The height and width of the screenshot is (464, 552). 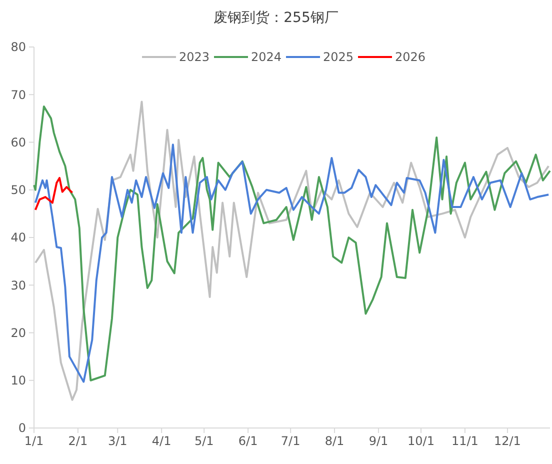 What do you see at coordinates (421, 441) in the screenshot?
I see `x-tick-label: 10/1` at bounding box center [421, 441].